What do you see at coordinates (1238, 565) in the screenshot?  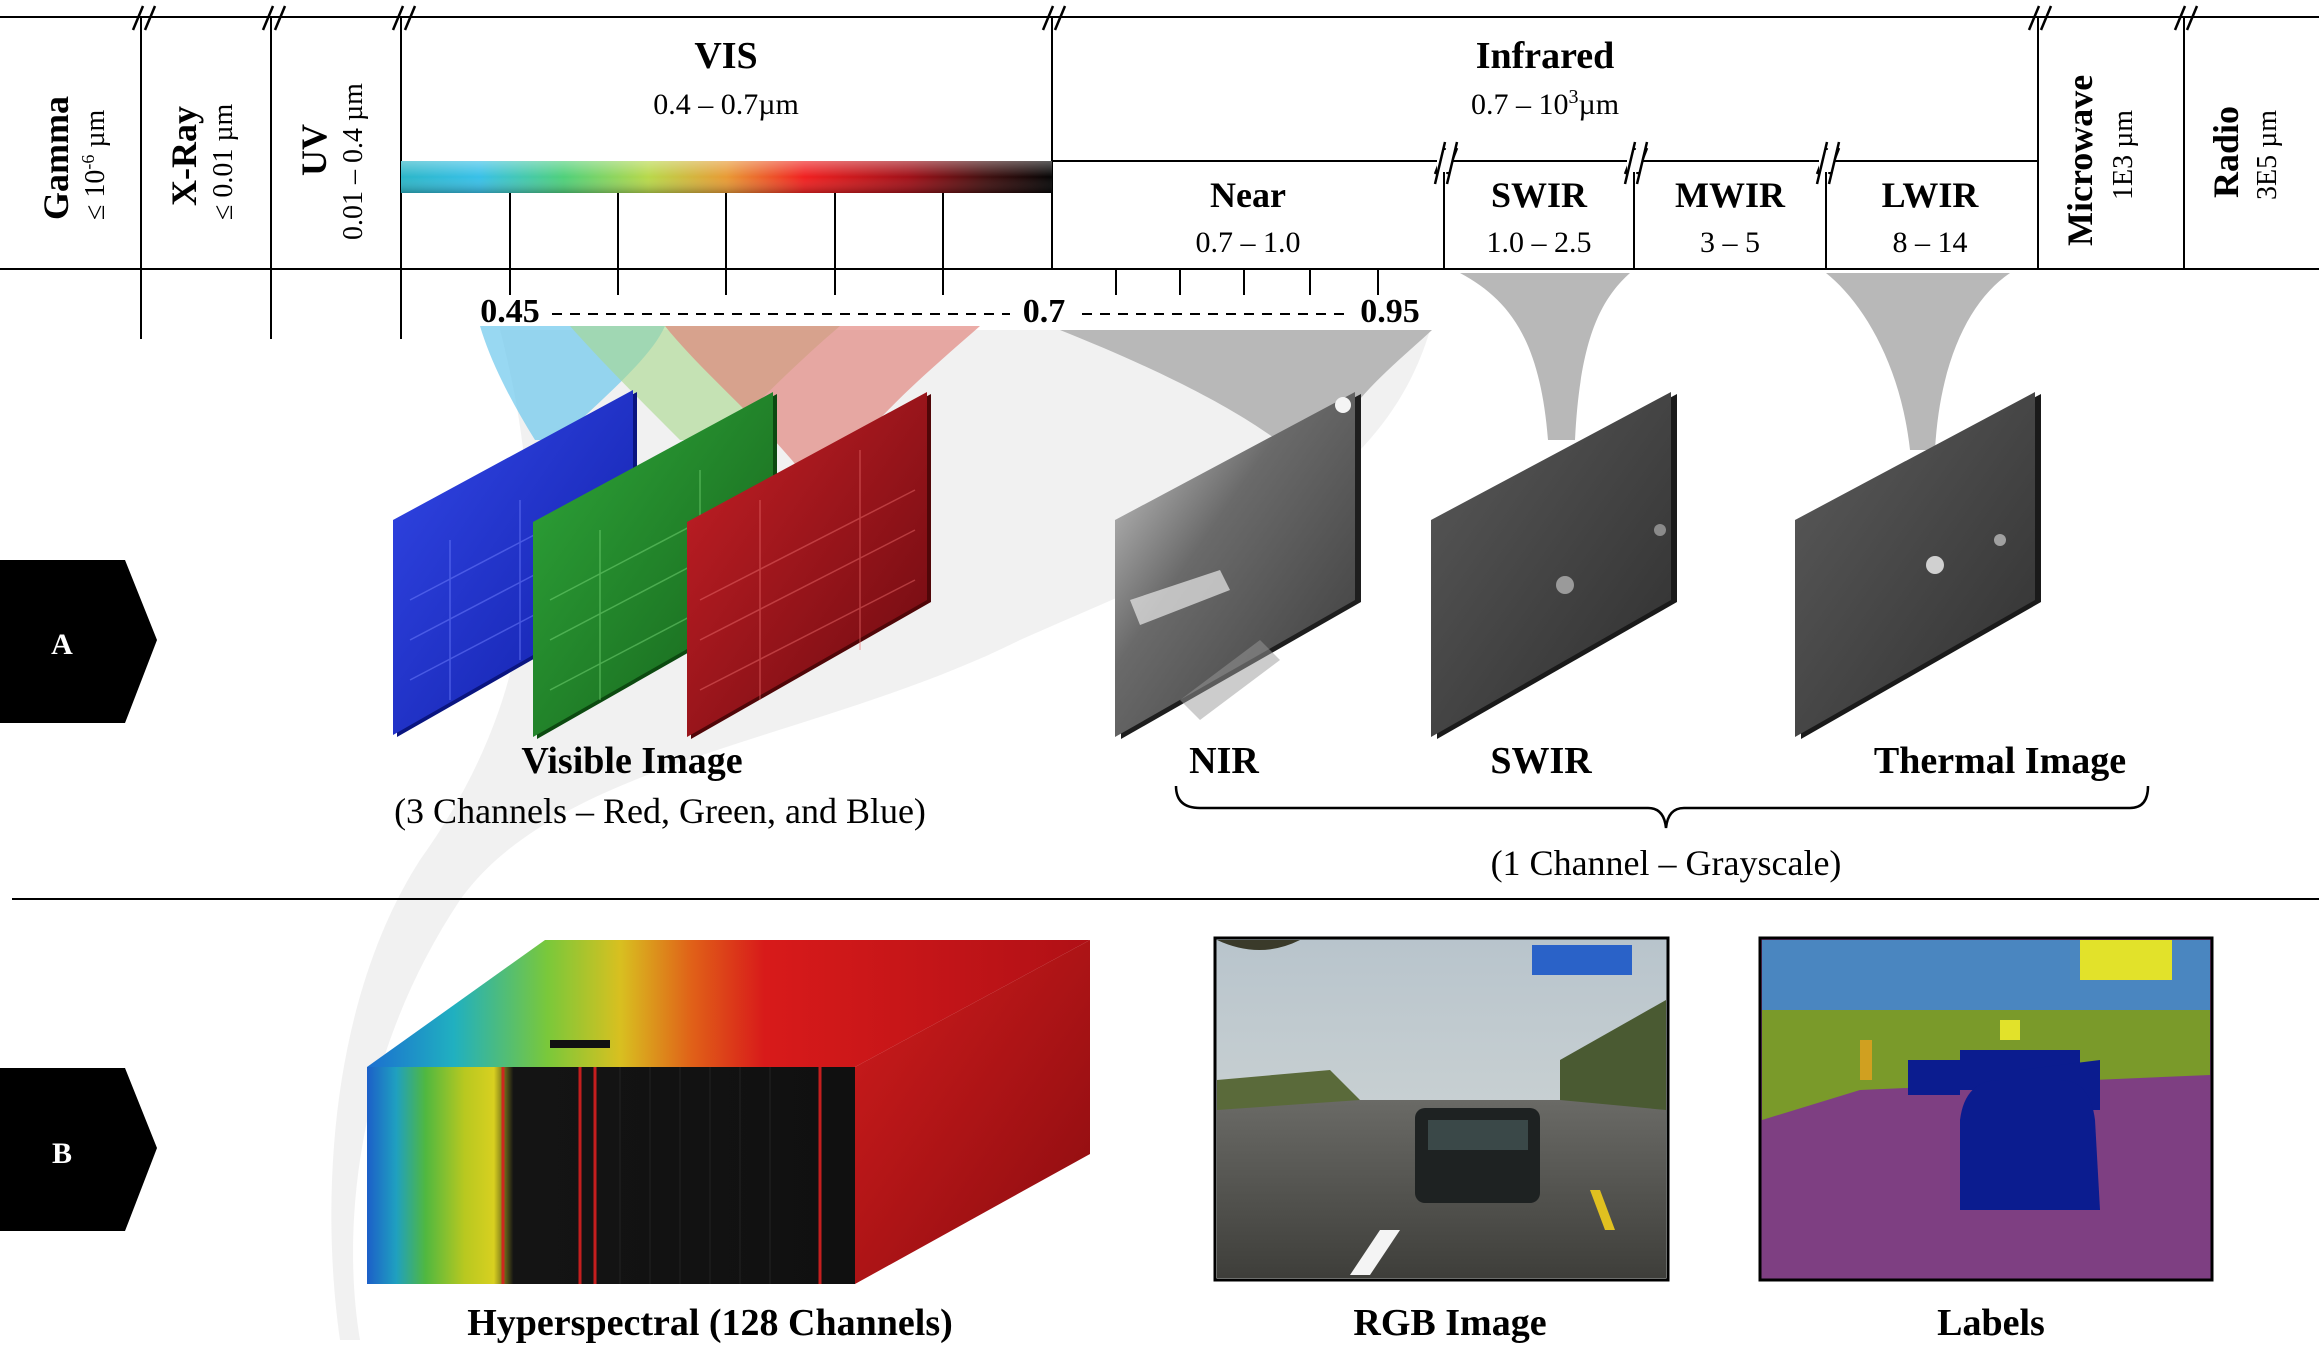 I see `nir-image-plane` at bounding box center [1238, 565].